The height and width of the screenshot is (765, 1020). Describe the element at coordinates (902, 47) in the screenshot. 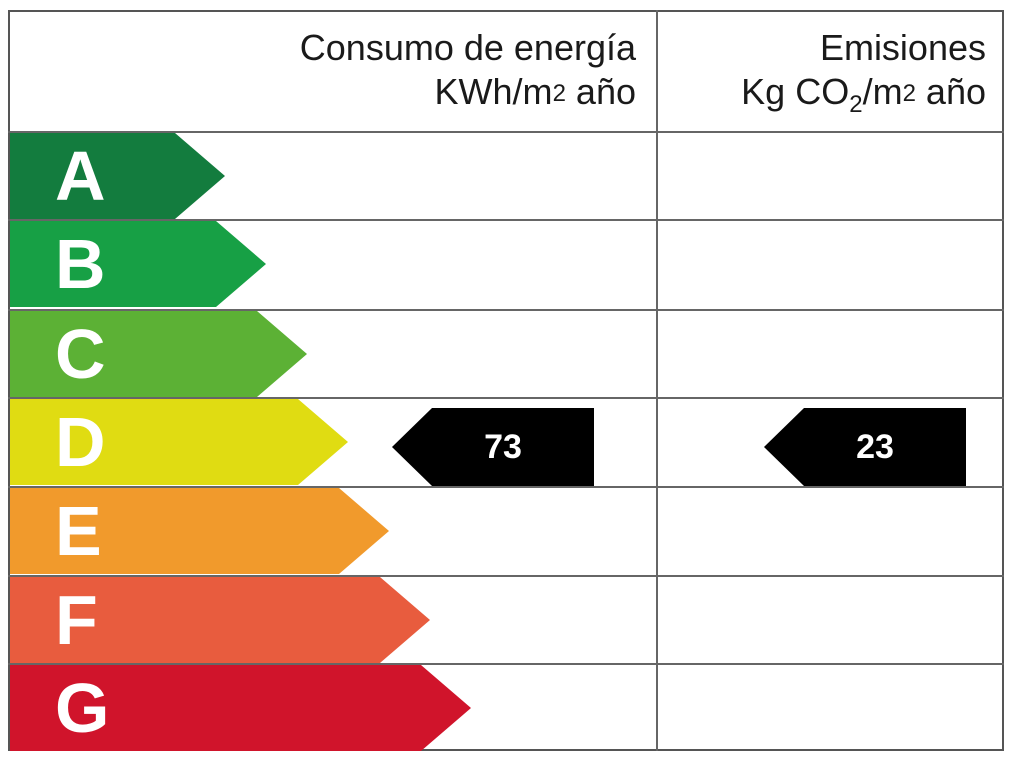

I see `emissions-title: Emisiones` at that location.